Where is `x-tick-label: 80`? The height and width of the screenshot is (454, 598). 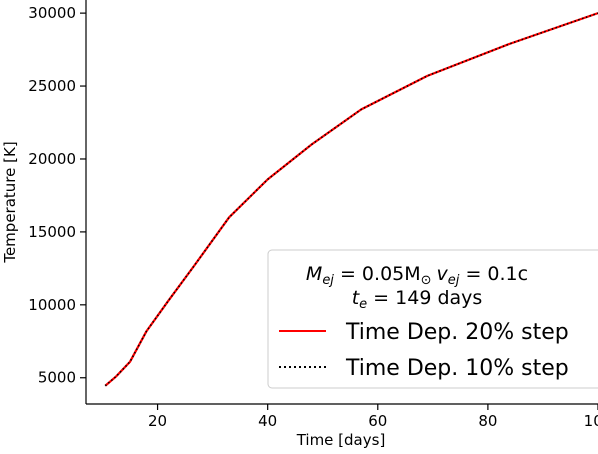 x-tick-label: 80 is located at coordinates (487, 421).